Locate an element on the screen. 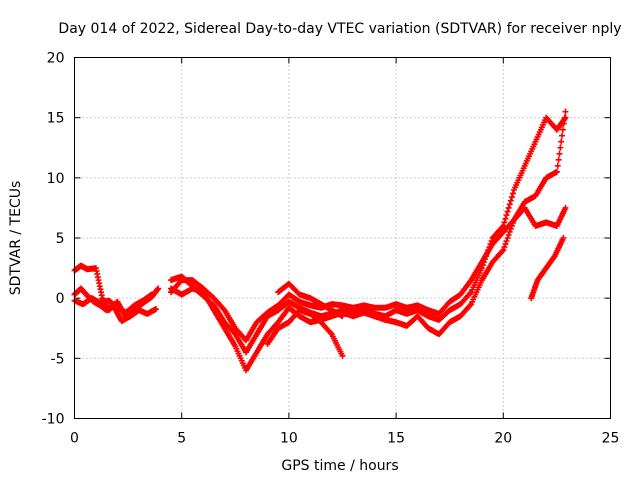 This screenshot has width=640, height=480. series-trace-g is located at coordinates (305, 333).